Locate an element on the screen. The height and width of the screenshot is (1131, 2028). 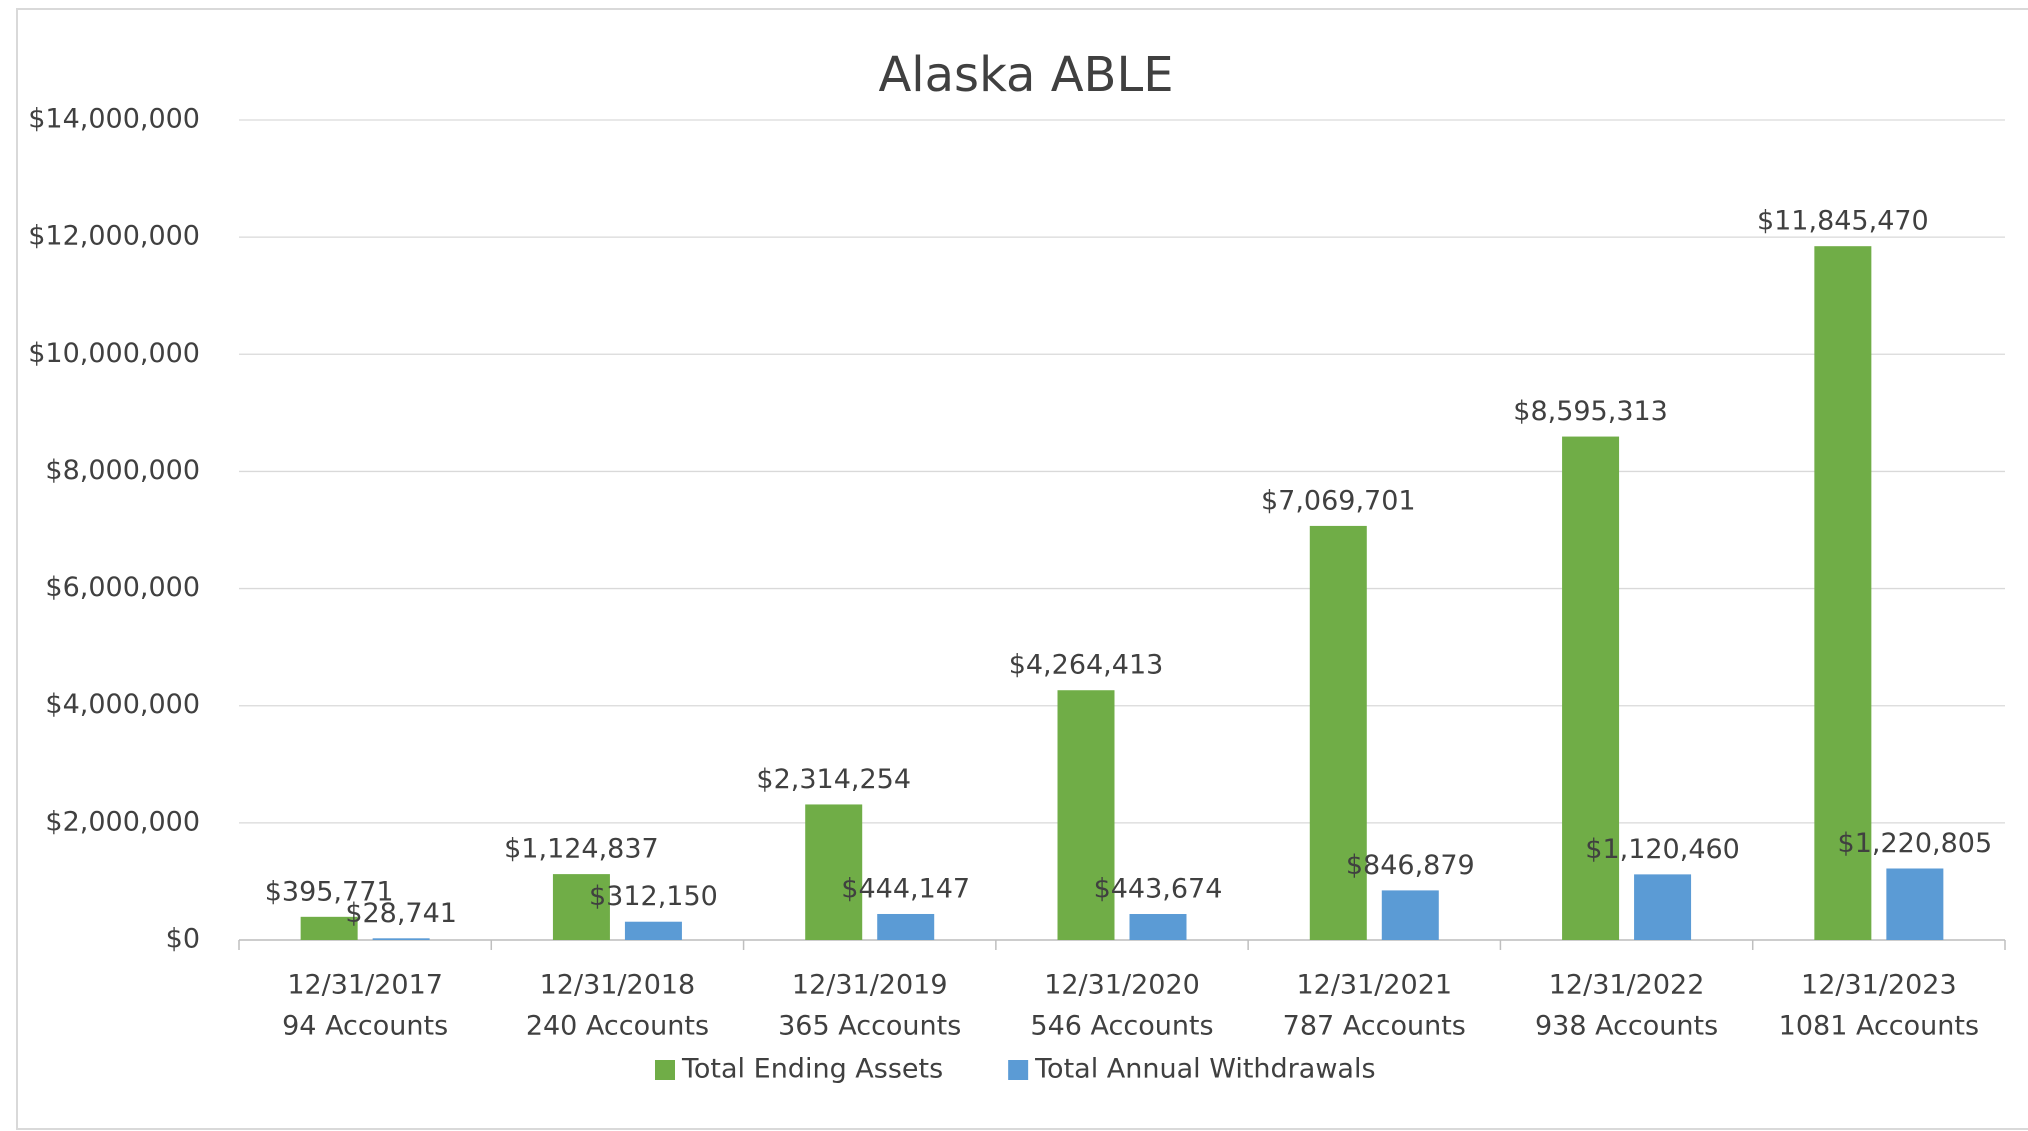
y-tick-label: $10,000,000 is located at coordinates (114, 353).